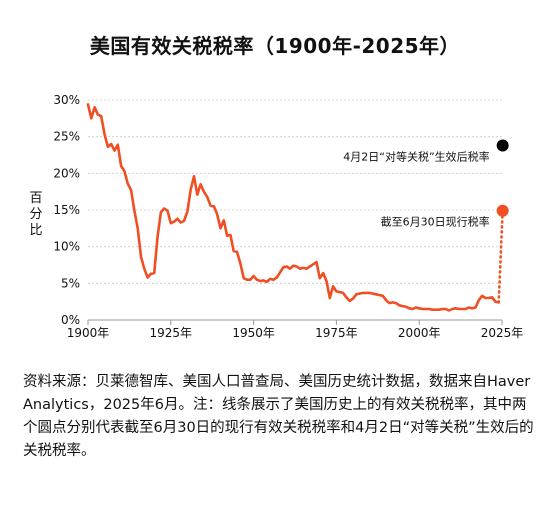  Describe the element at coordinates (275, 46) in the screenshot. I see `chart-title: 美国有效关税税率（1900年-2025年）` at that location.